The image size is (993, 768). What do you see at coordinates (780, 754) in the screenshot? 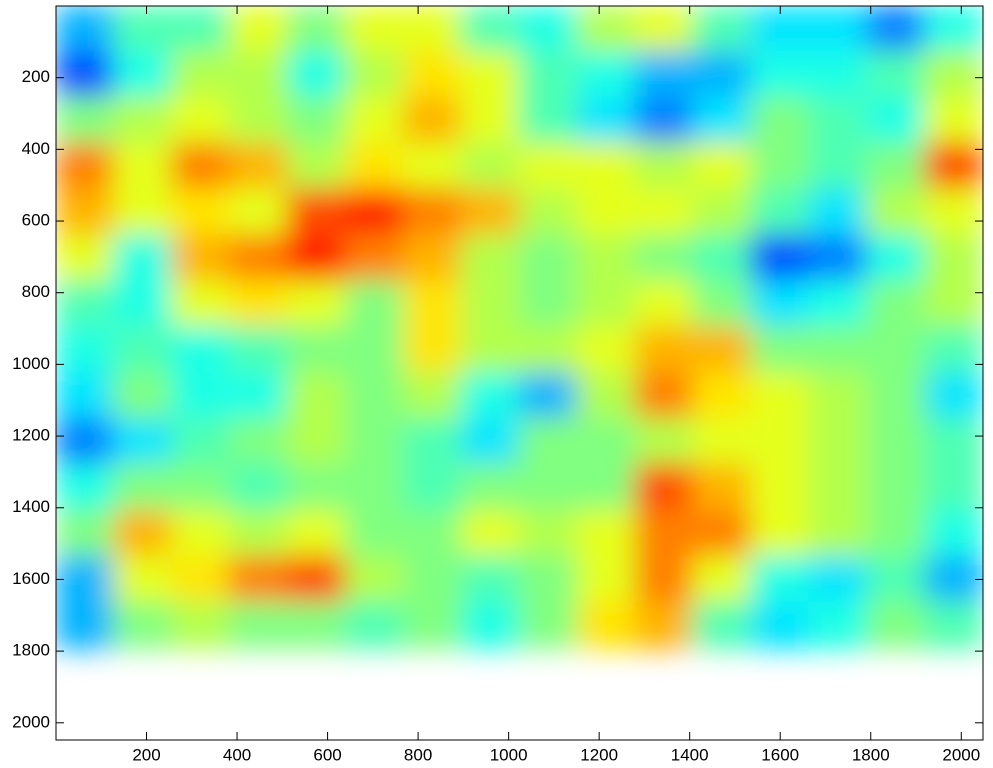
I see `x-tick-label: 1600` at bounding box center [780, 754].